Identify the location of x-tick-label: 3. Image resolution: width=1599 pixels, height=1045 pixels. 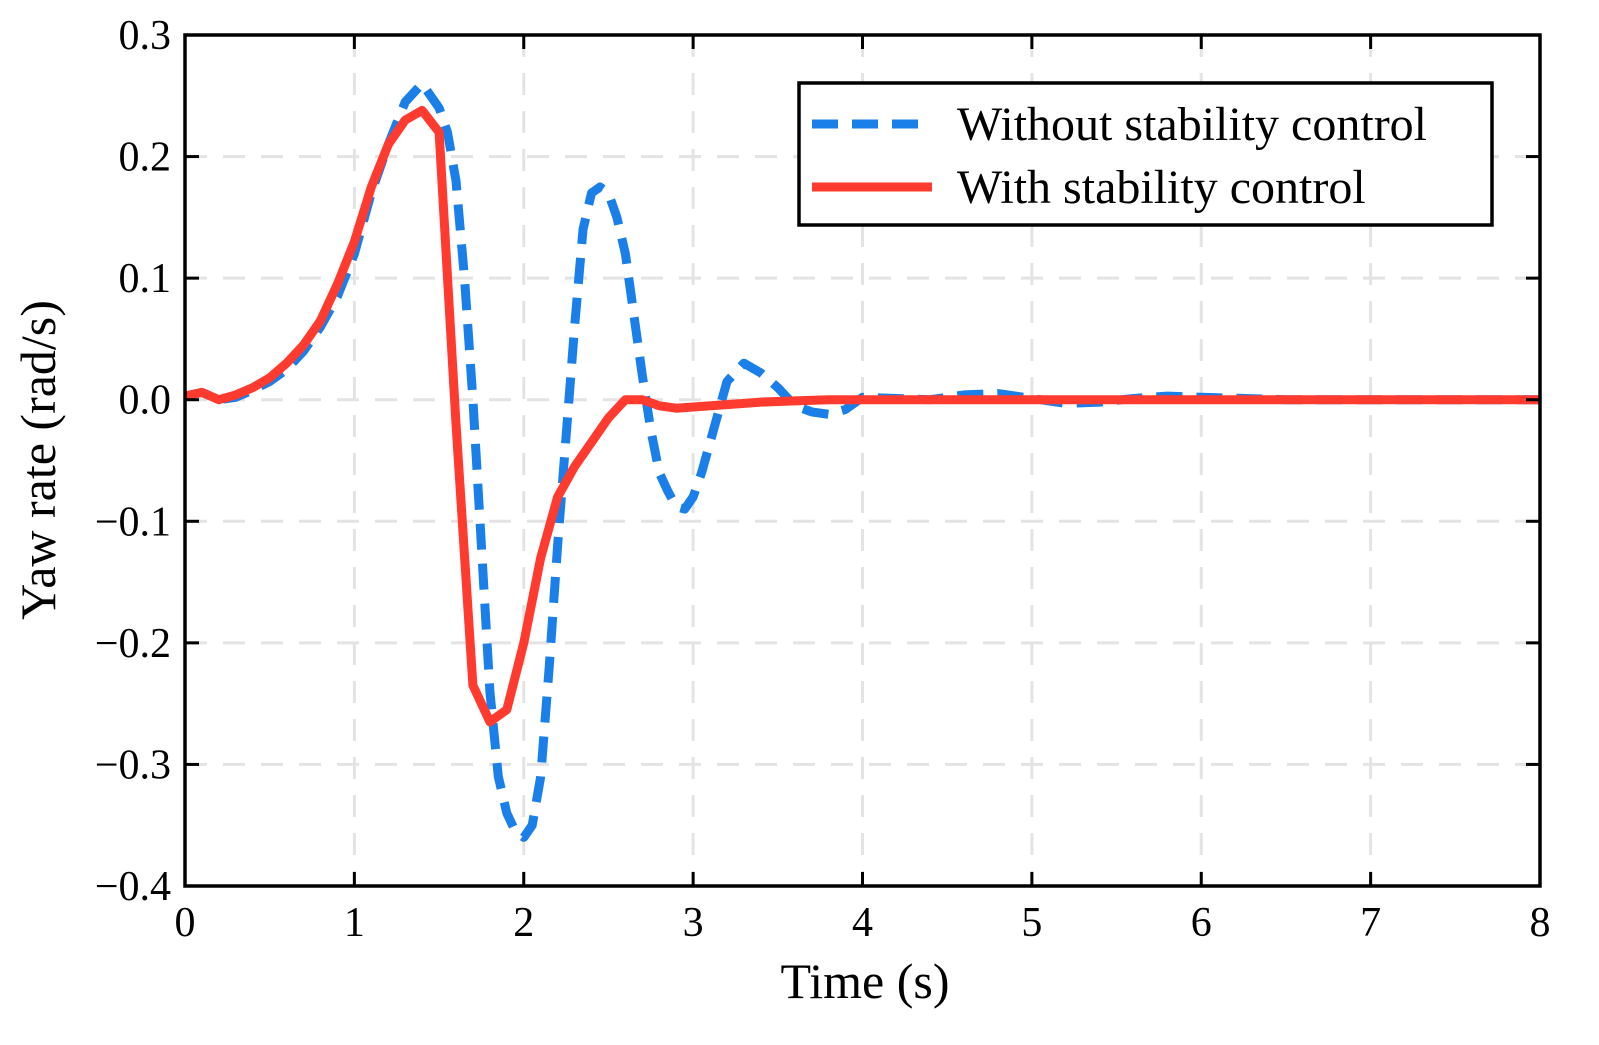
(693, 923).